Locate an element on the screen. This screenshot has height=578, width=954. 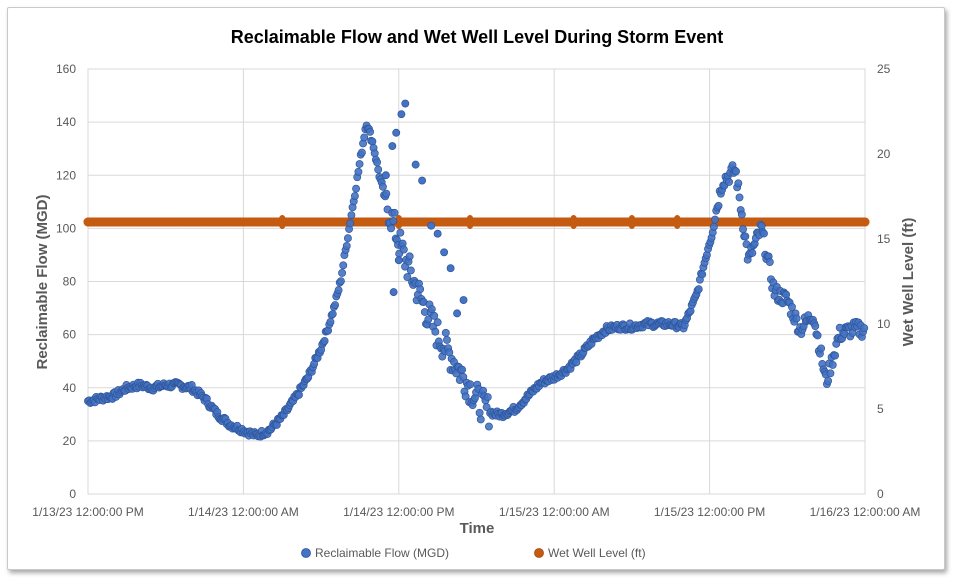
x-tick-label: 1/15/23 12:00:00 PM is located at coordinates (709, 512).